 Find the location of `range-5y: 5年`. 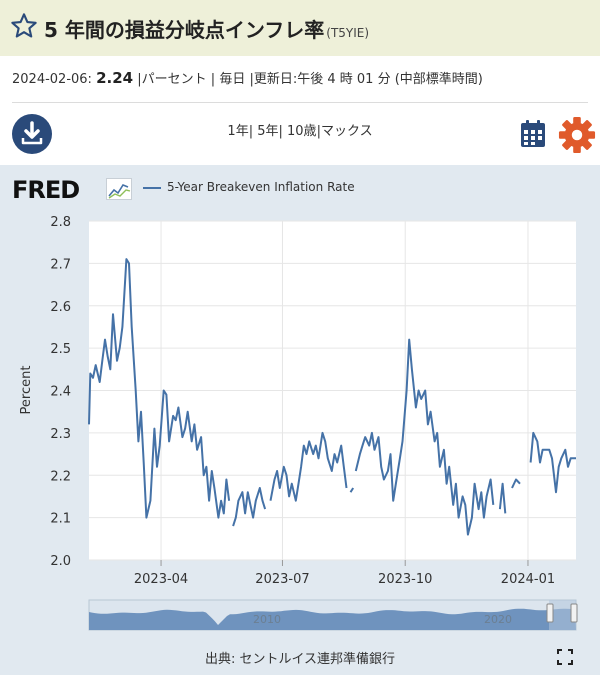

range-5y: 5年 is located at coordinates (268, 131).